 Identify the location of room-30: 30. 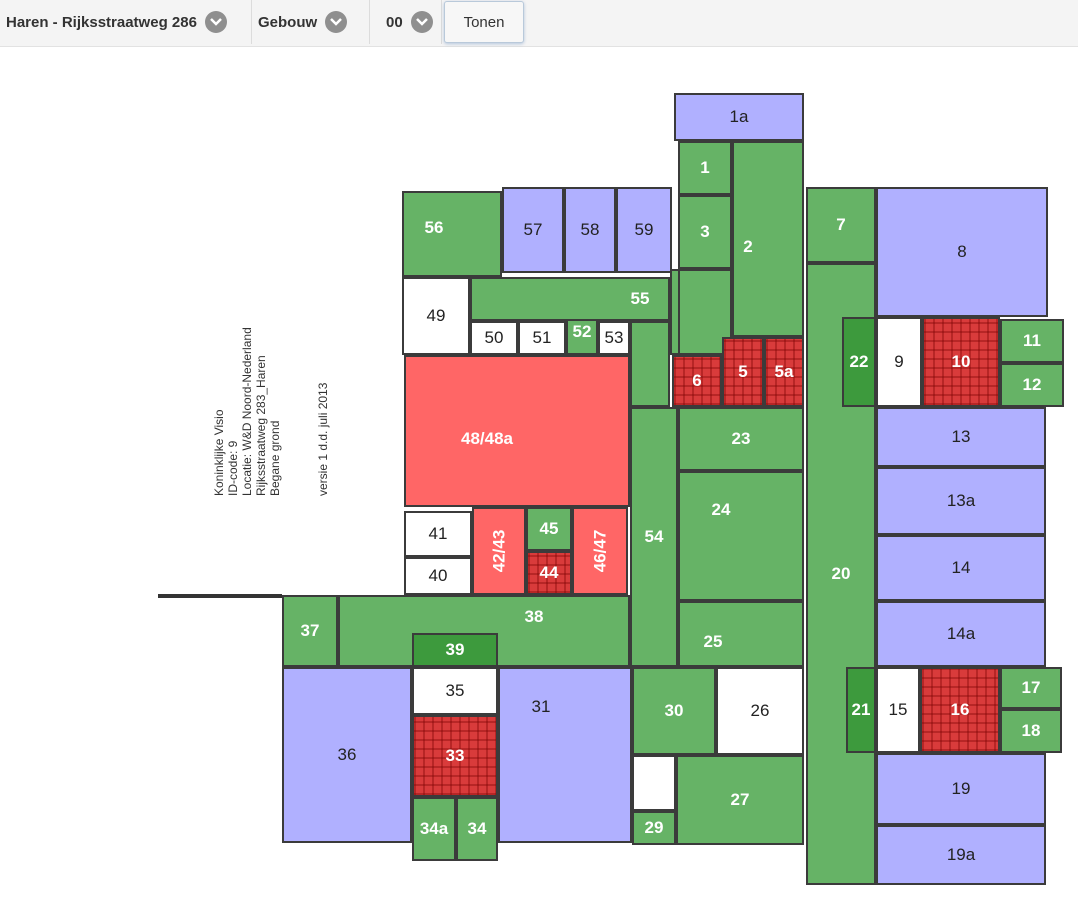
(674, 711).